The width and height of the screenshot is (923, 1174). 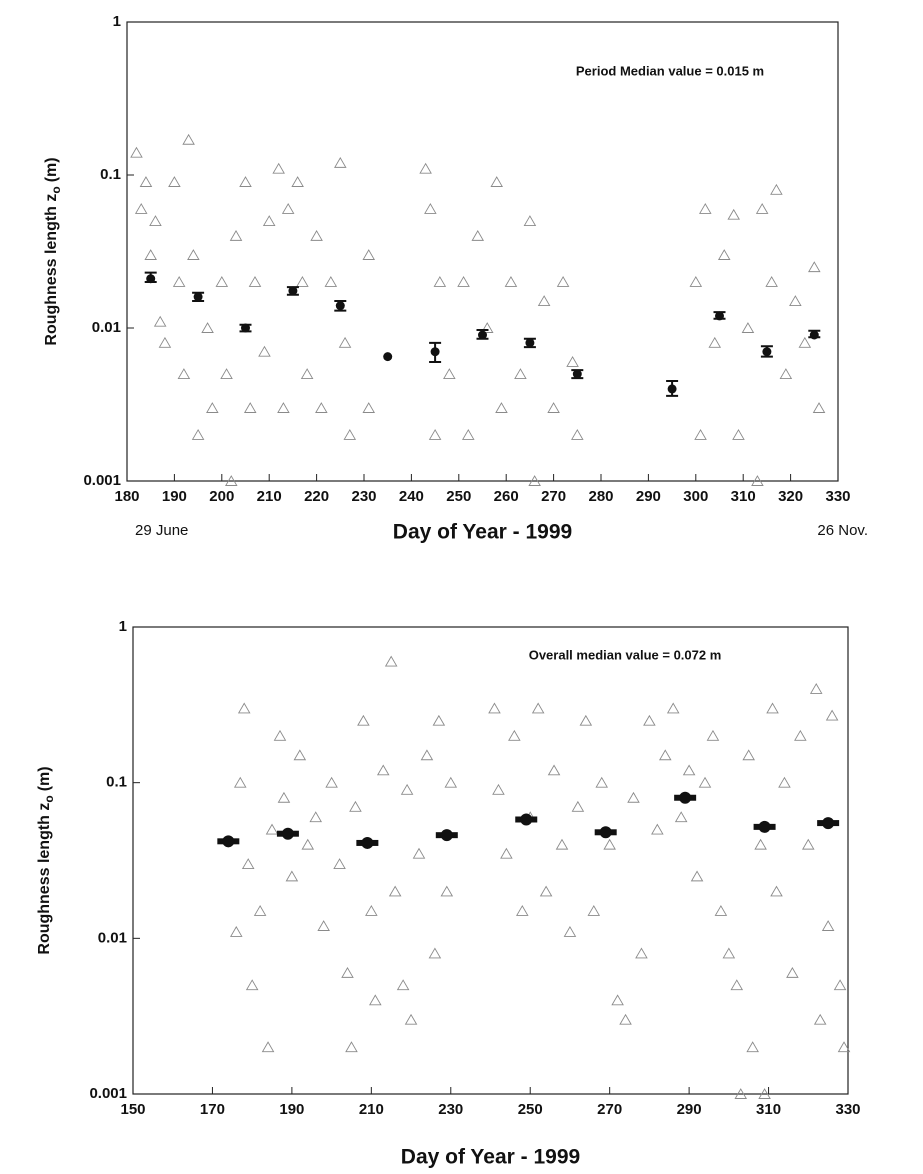 What do you see at coordinates (458, 496) in the screenshot?
I see `x-tick-label: 250` at bounding box center [458, 496].